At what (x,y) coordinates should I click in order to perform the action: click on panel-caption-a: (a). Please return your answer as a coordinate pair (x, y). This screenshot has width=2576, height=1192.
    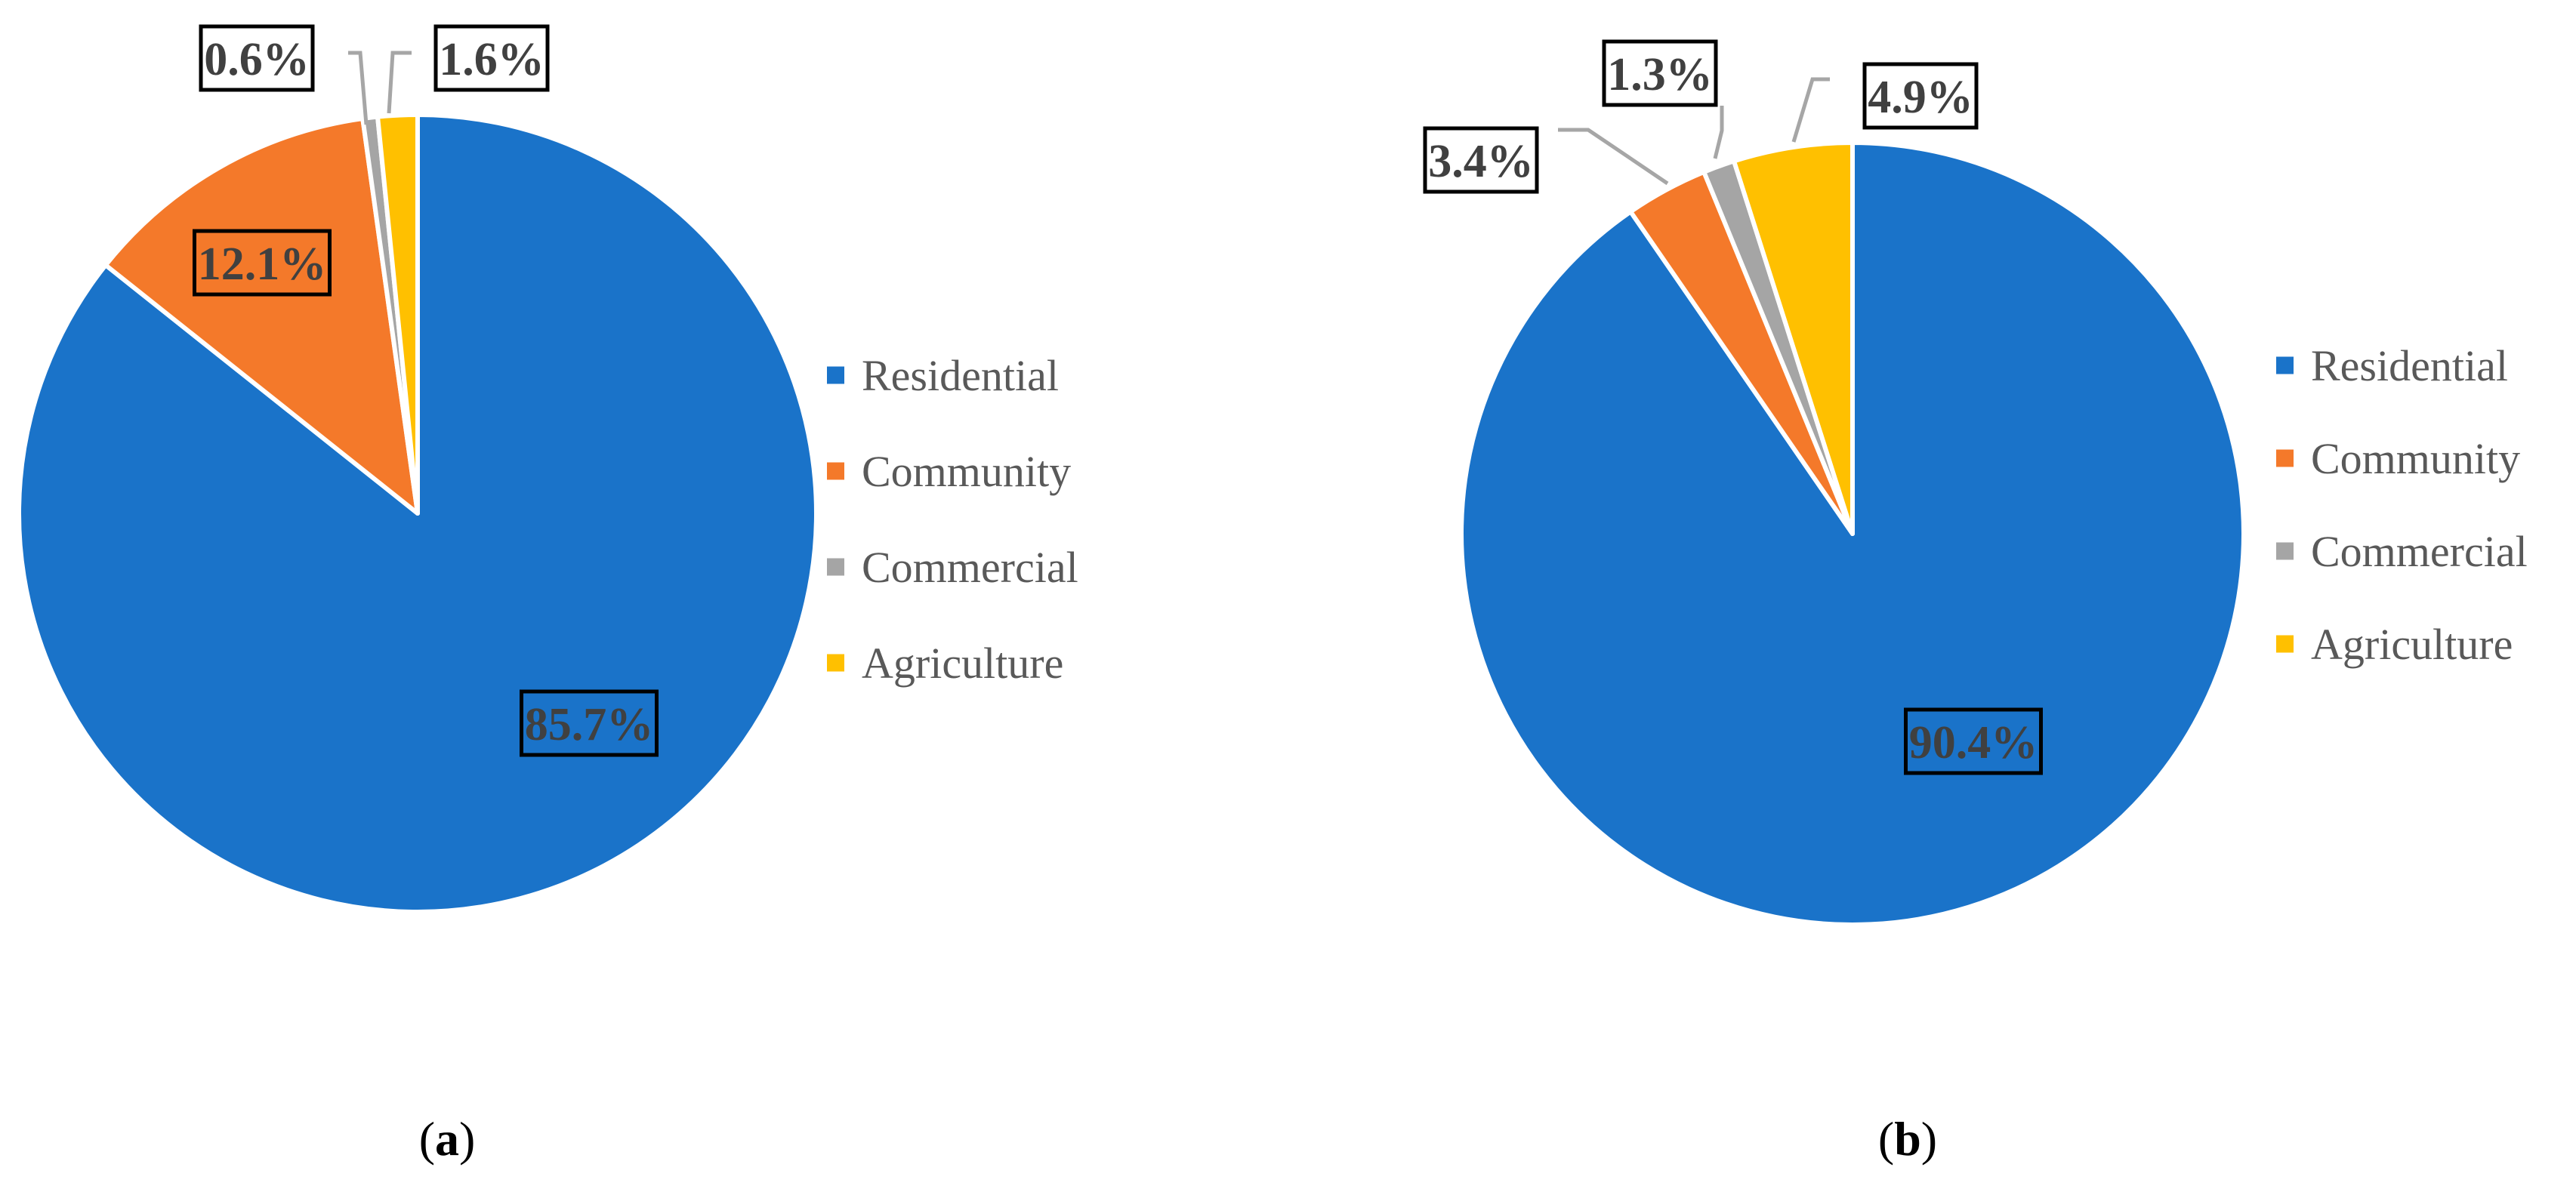
    Looking at the image, I should click on (447, 1139).